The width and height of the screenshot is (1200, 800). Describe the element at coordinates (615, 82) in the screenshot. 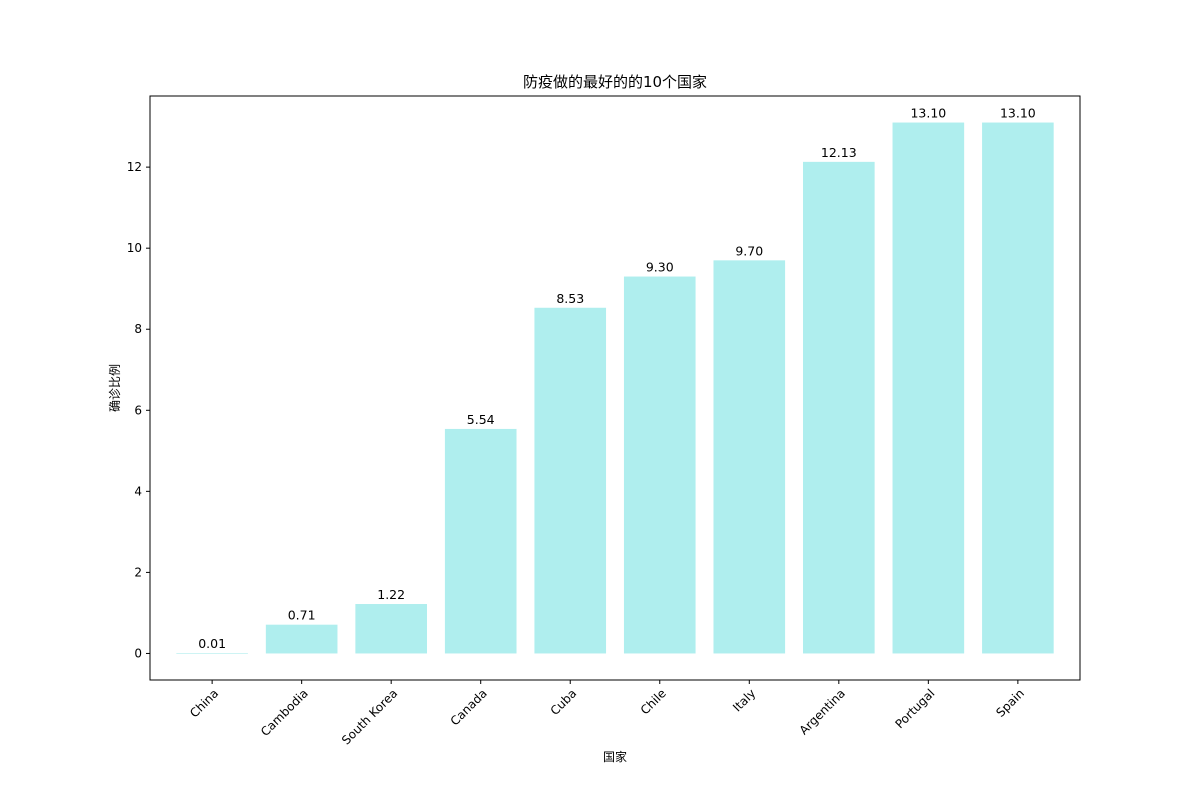

I see `chart-title: 防疫做的最好的的10个国家` at that location.